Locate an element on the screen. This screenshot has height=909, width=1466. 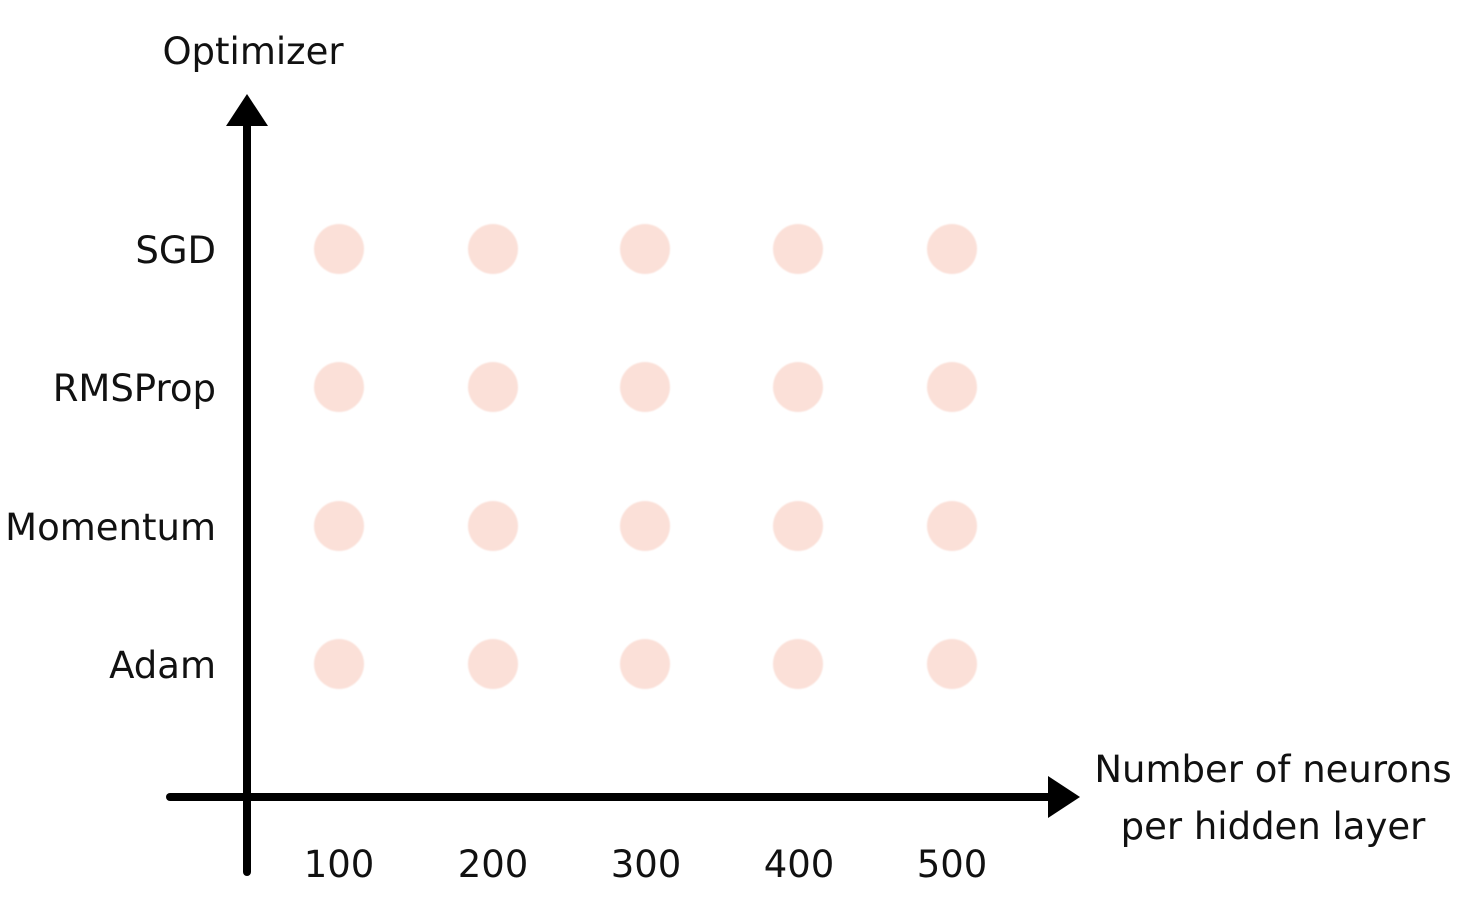
x-axis-title-line-2: per hidden layer is located at coordinates (1274, 826).